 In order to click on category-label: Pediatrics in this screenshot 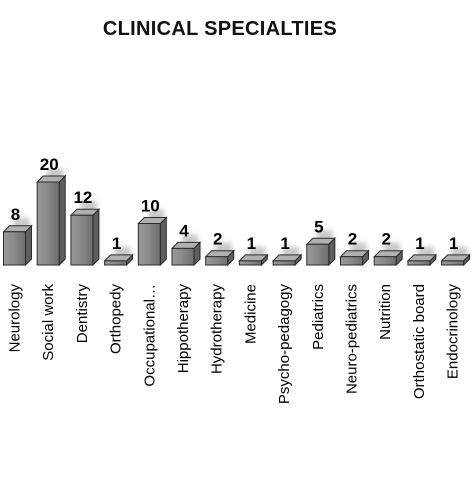, I will do `click(318, 317)`.